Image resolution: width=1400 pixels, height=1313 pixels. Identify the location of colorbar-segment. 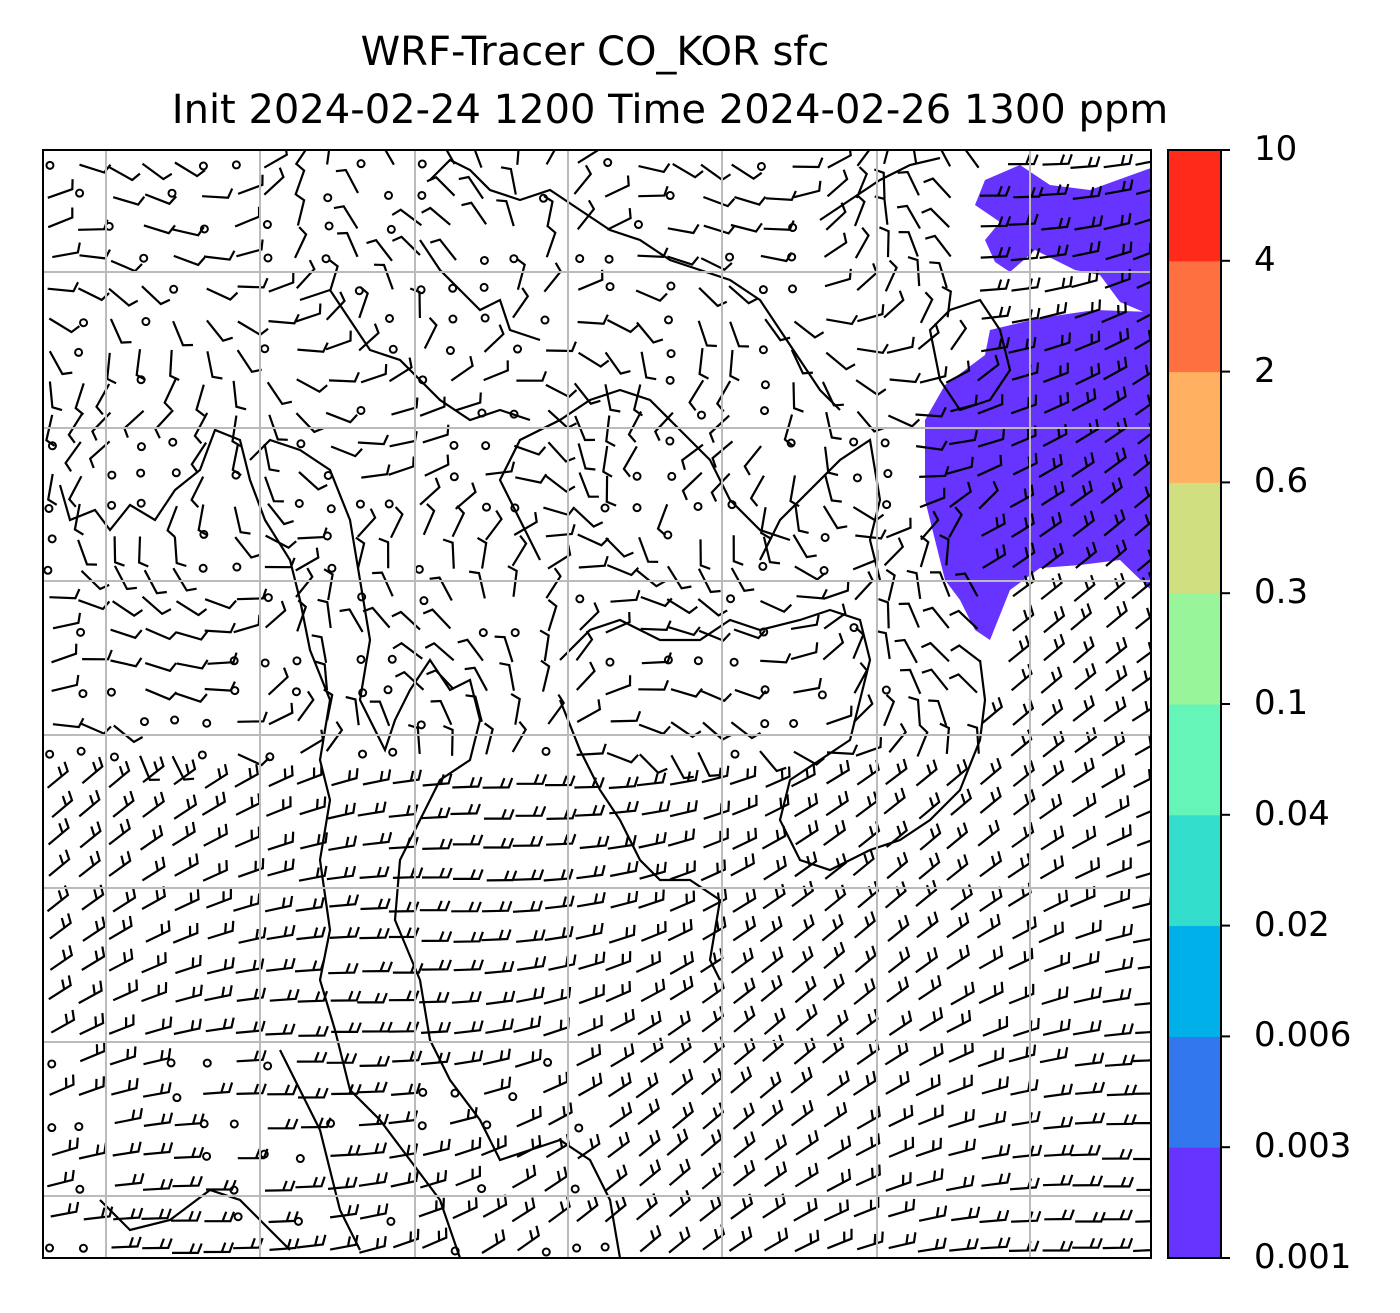
(1194, 316).